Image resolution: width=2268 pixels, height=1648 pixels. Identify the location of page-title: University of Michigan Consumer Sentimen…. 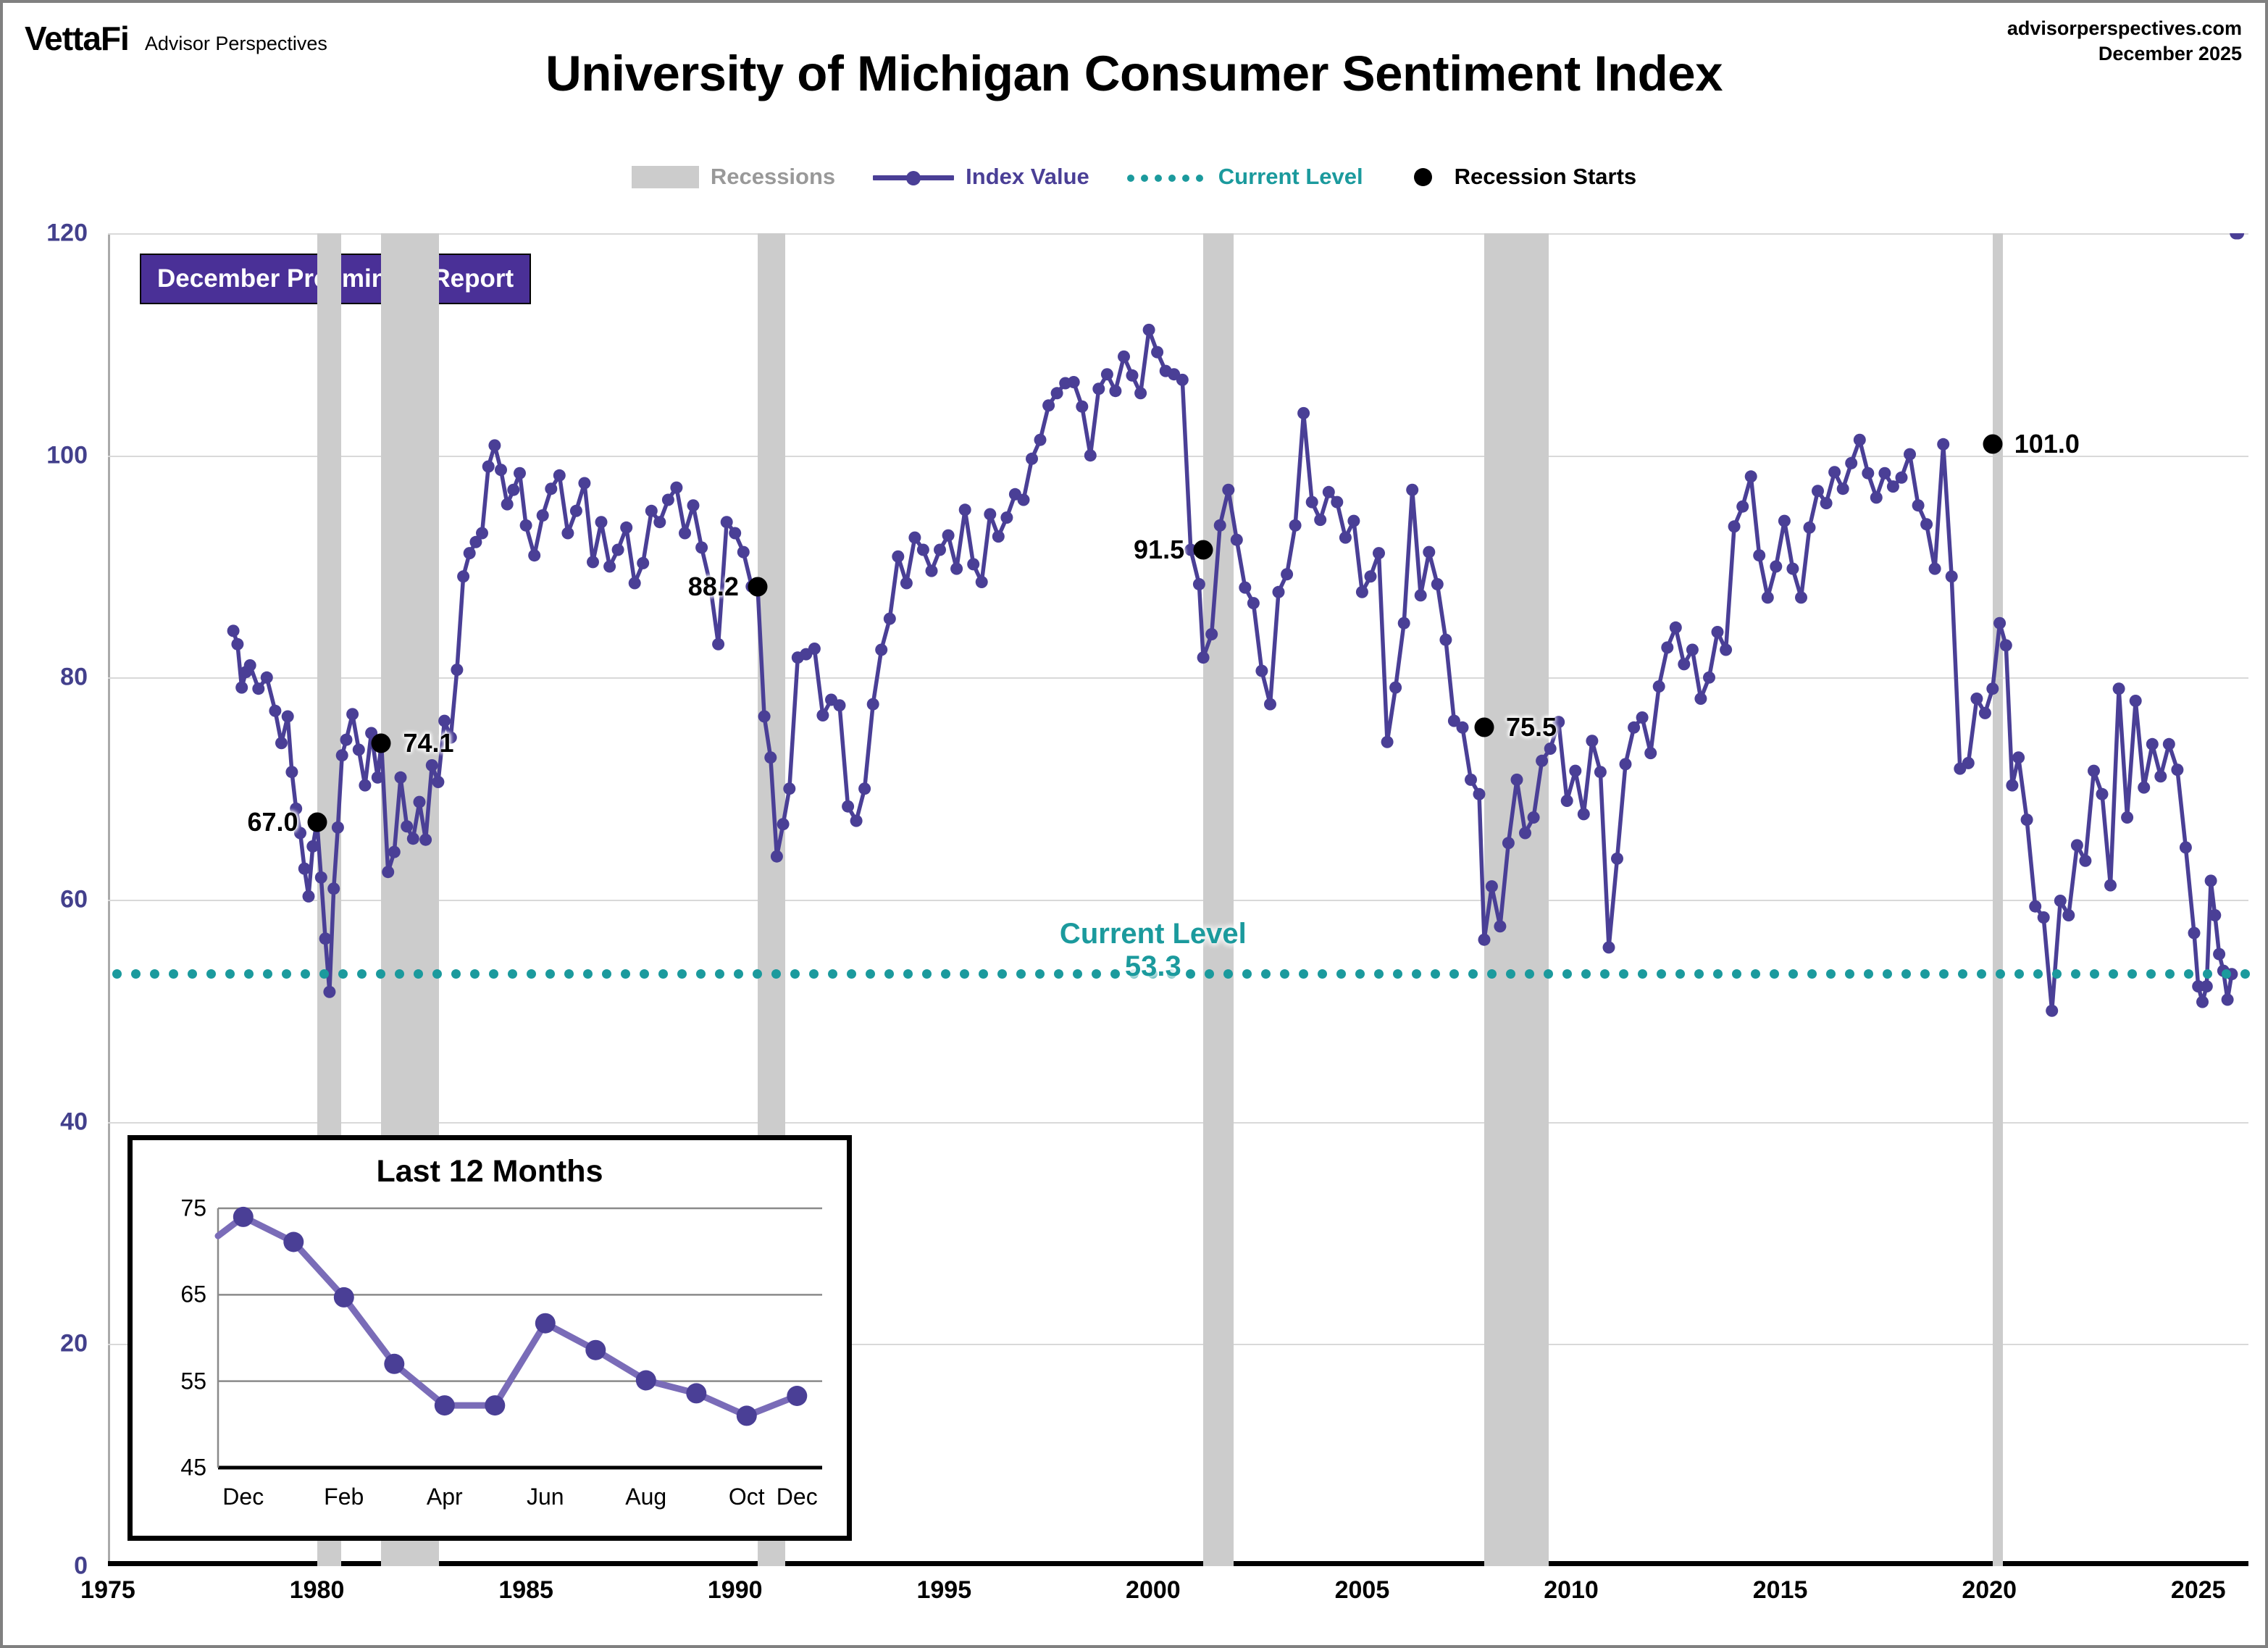
(1134, 73).